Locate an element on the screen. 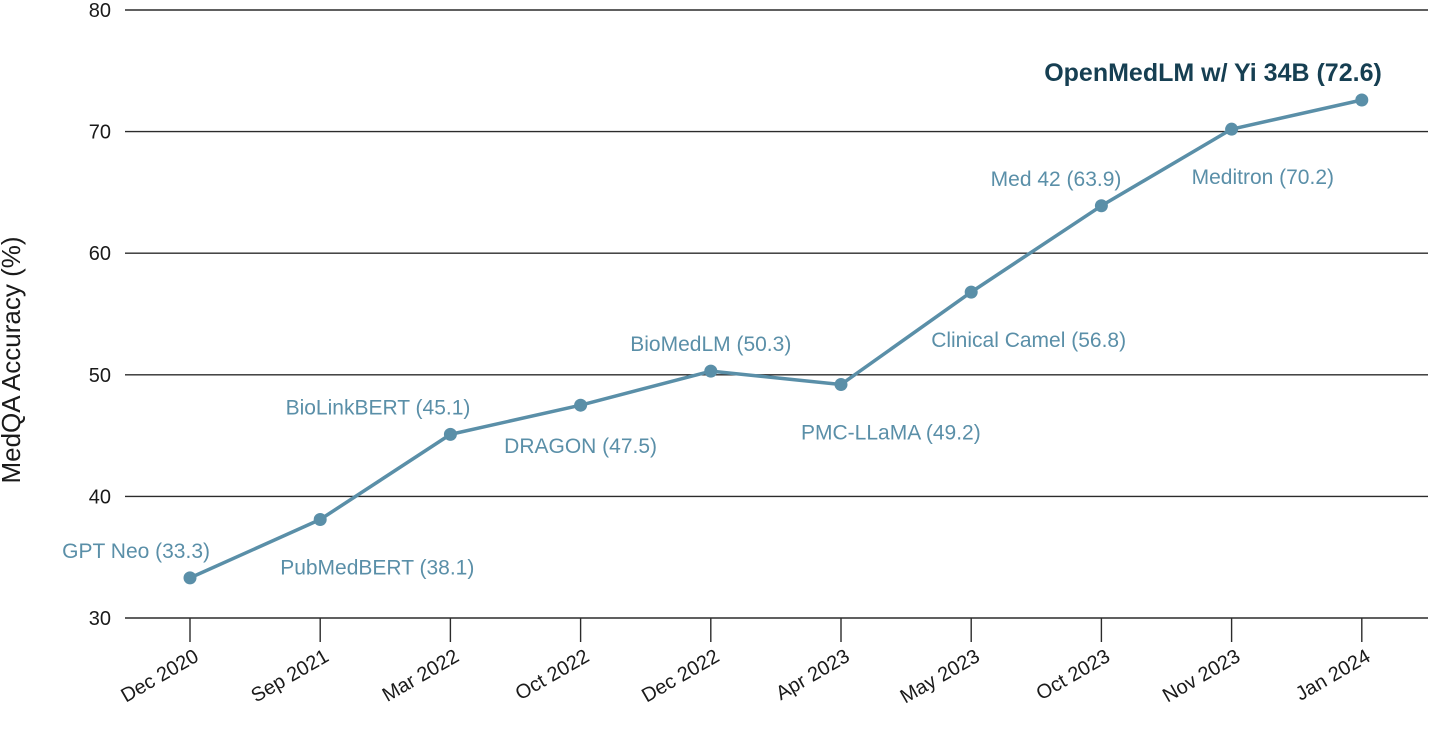 The width and height of the screenshot is (1456, 729). x-tick-label: Dec 2022 is located at coordinates (680, 676).